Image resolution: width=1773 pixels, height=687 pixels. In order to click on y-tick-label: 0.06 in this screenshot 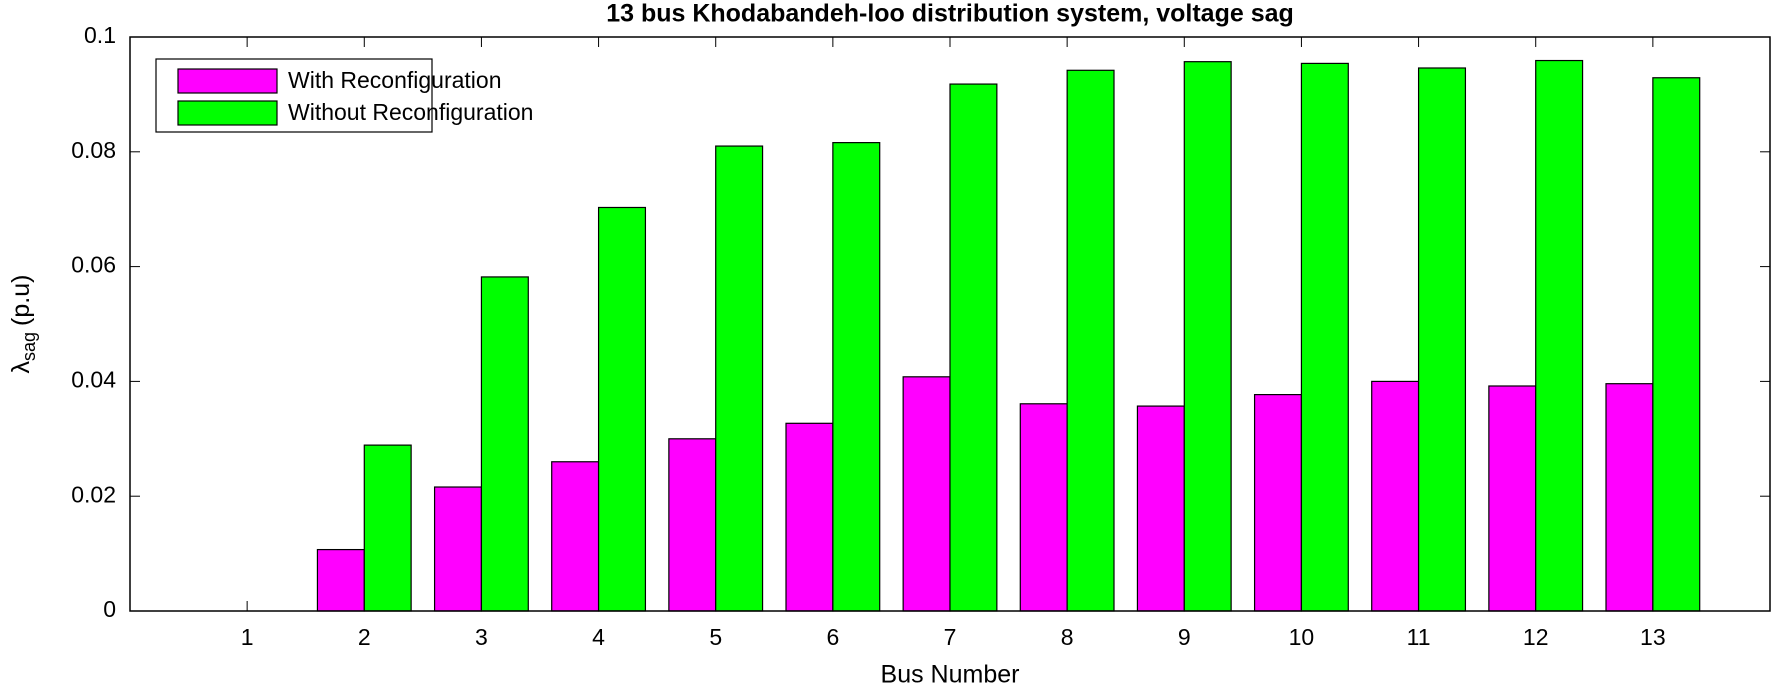, I will do `click(93, 265)`.